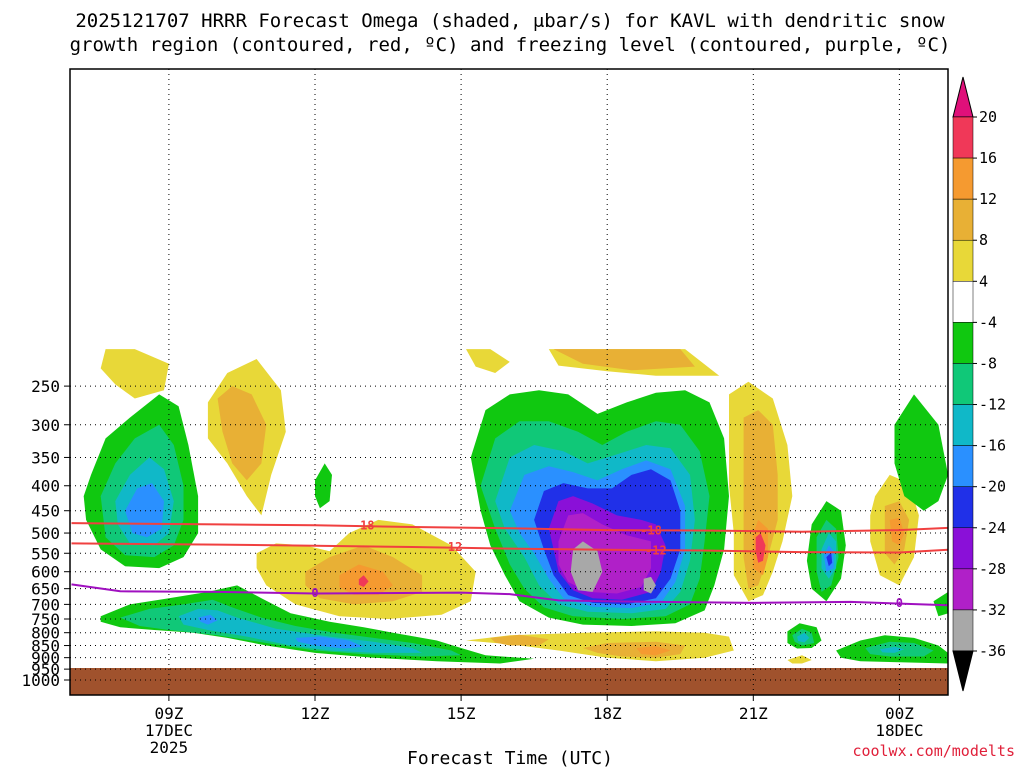 Image resolution: width=1024 pixels, height=768 pixels. What do you see at coordinates (963, 630) in the screenshot?
I see `colorbar-swatch--32` at bounding box center [963, 630].